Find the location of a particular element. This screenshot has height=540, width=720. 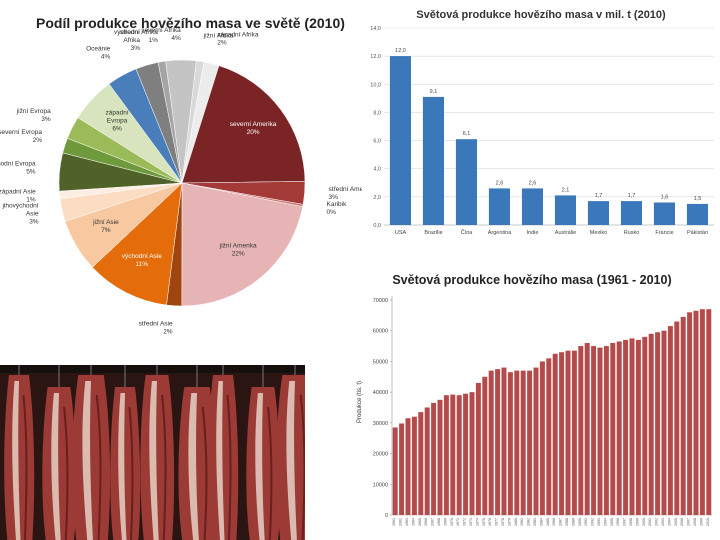

bar-brazilie is located at coordinates (433, 161).